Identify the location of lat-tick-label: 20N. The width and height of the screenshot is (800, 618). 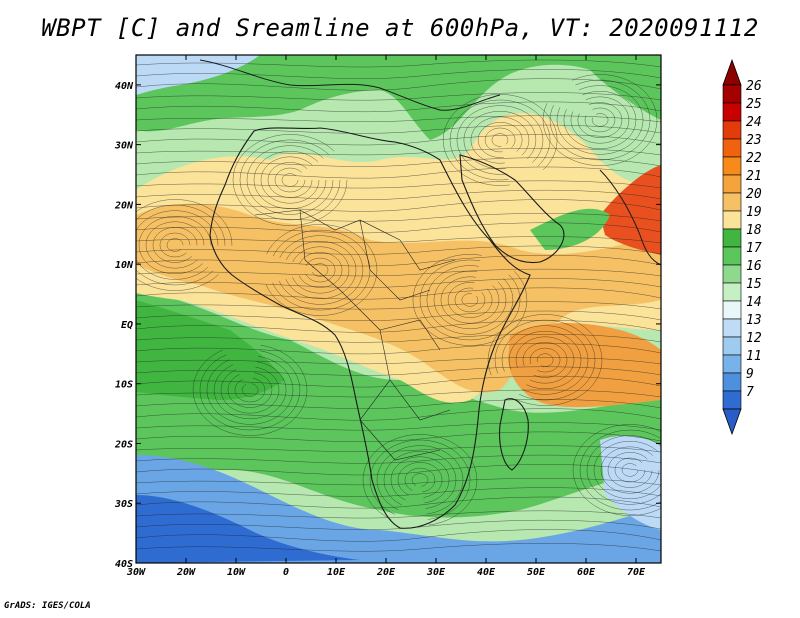
(124, 205).